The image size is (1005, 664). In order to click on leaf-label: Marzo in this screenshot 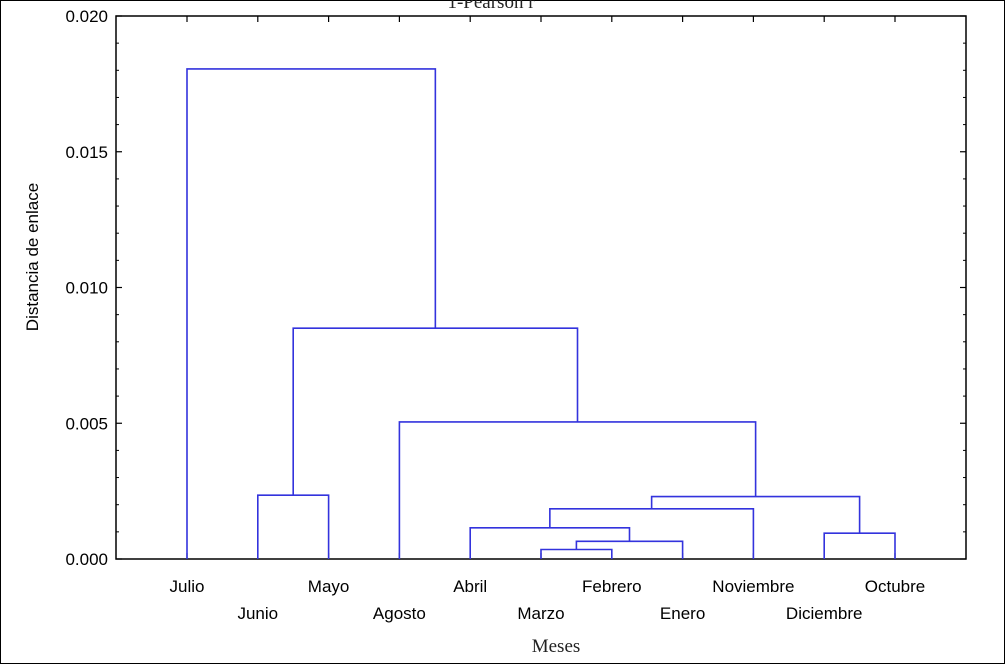, I will do `click(540, 613)`.